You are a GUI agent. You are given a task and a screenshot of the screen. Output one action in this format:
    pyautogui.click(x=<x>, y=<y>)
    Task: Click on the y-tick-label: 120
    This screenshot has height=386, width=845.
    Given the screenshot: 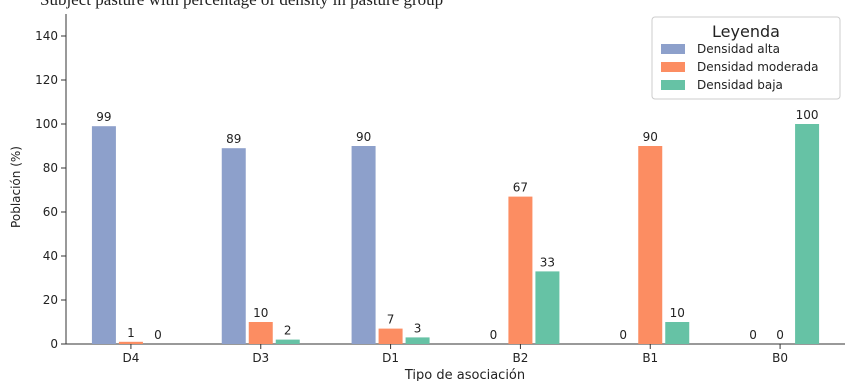 What is the action you would take?
    pyautogui.click(x=46, y=80)
    